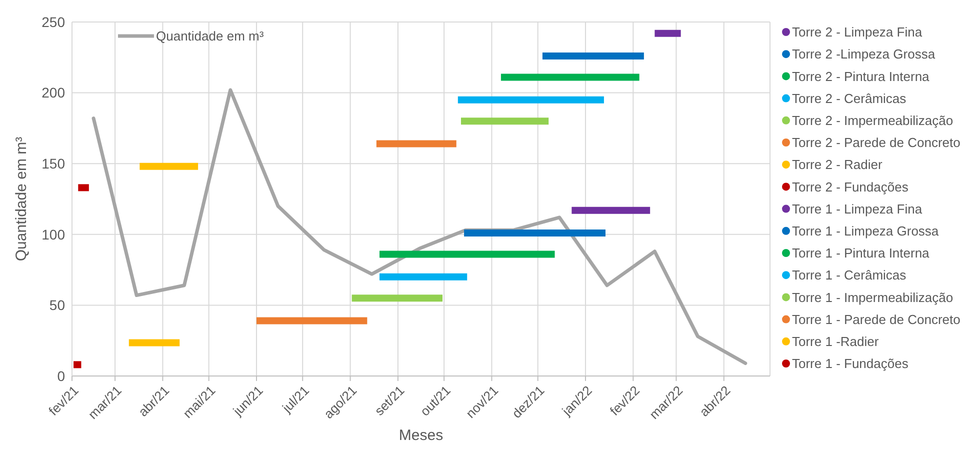 The width and height of the screenshot is (976, 458). Describe the element at coordinates (849, 98) in the screenshot. I see `legend-label: Torre 2 - Cerâmicas` at that location.